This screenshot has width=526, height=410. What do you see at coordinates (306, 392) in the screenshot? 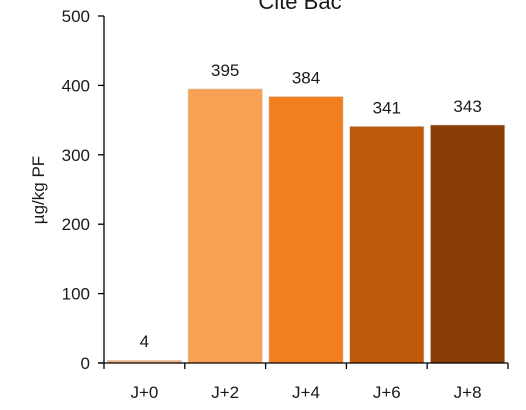
I see `x-tick-label: J+4` at bounding box center [306, 392].